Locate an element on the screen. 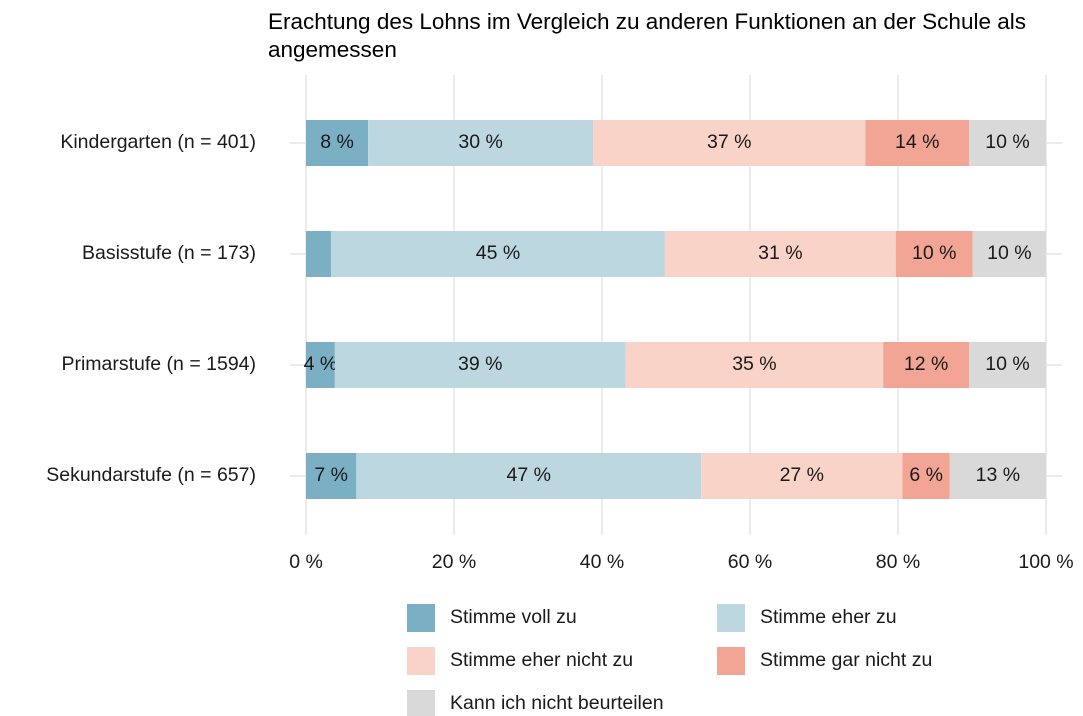 The height and width of the screenshot is (716, 1083). data-label: 31 % is located at coordinates (780, 253).